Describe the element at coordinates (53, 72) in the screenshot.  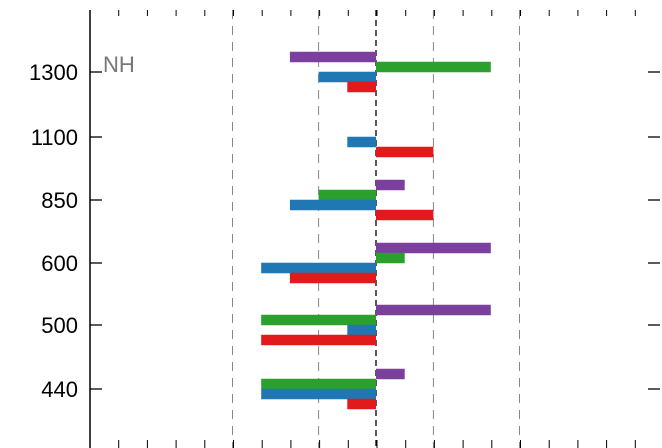
I see `y-tick-label: 1300` at that location.